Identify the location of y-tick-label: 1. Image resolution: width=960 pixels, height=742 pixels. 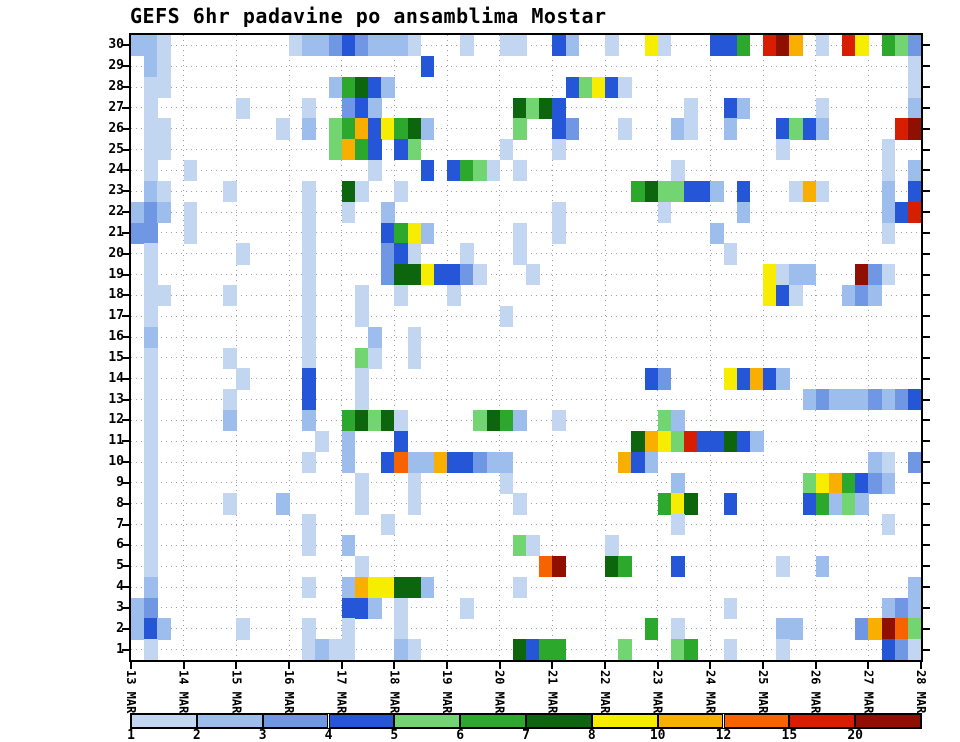
(120, 649).